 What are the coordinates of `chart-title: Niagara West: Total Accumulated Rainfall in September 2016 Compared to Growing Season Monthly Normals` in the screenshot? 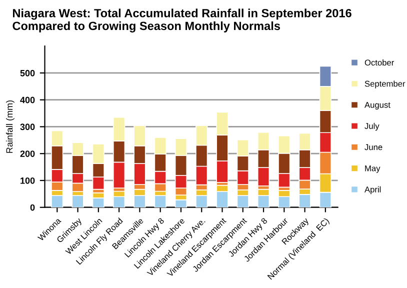 It's located at (182, 20).